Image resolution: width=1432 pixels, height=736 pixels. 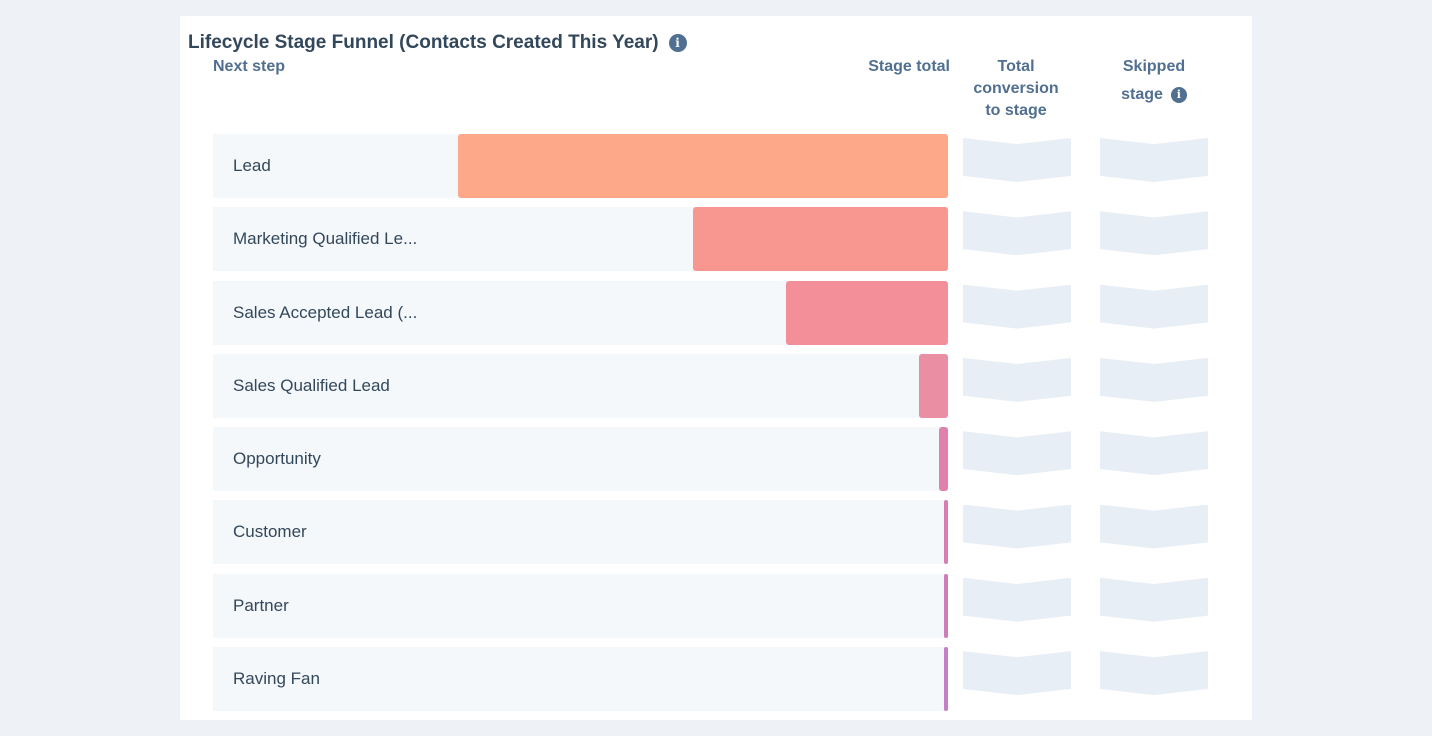 What do you see at coordinates (1016, 110) in the screenshot?
I see `header-conv-line3: to stage` at bounding box center [1016, 110].